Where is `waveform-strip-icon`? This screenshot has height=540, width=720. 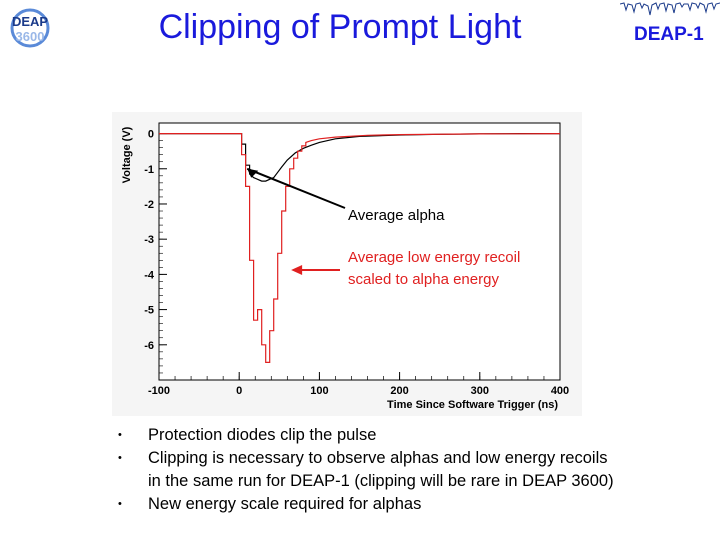
waveform-strip-icon is located at coordinates (670, 9).